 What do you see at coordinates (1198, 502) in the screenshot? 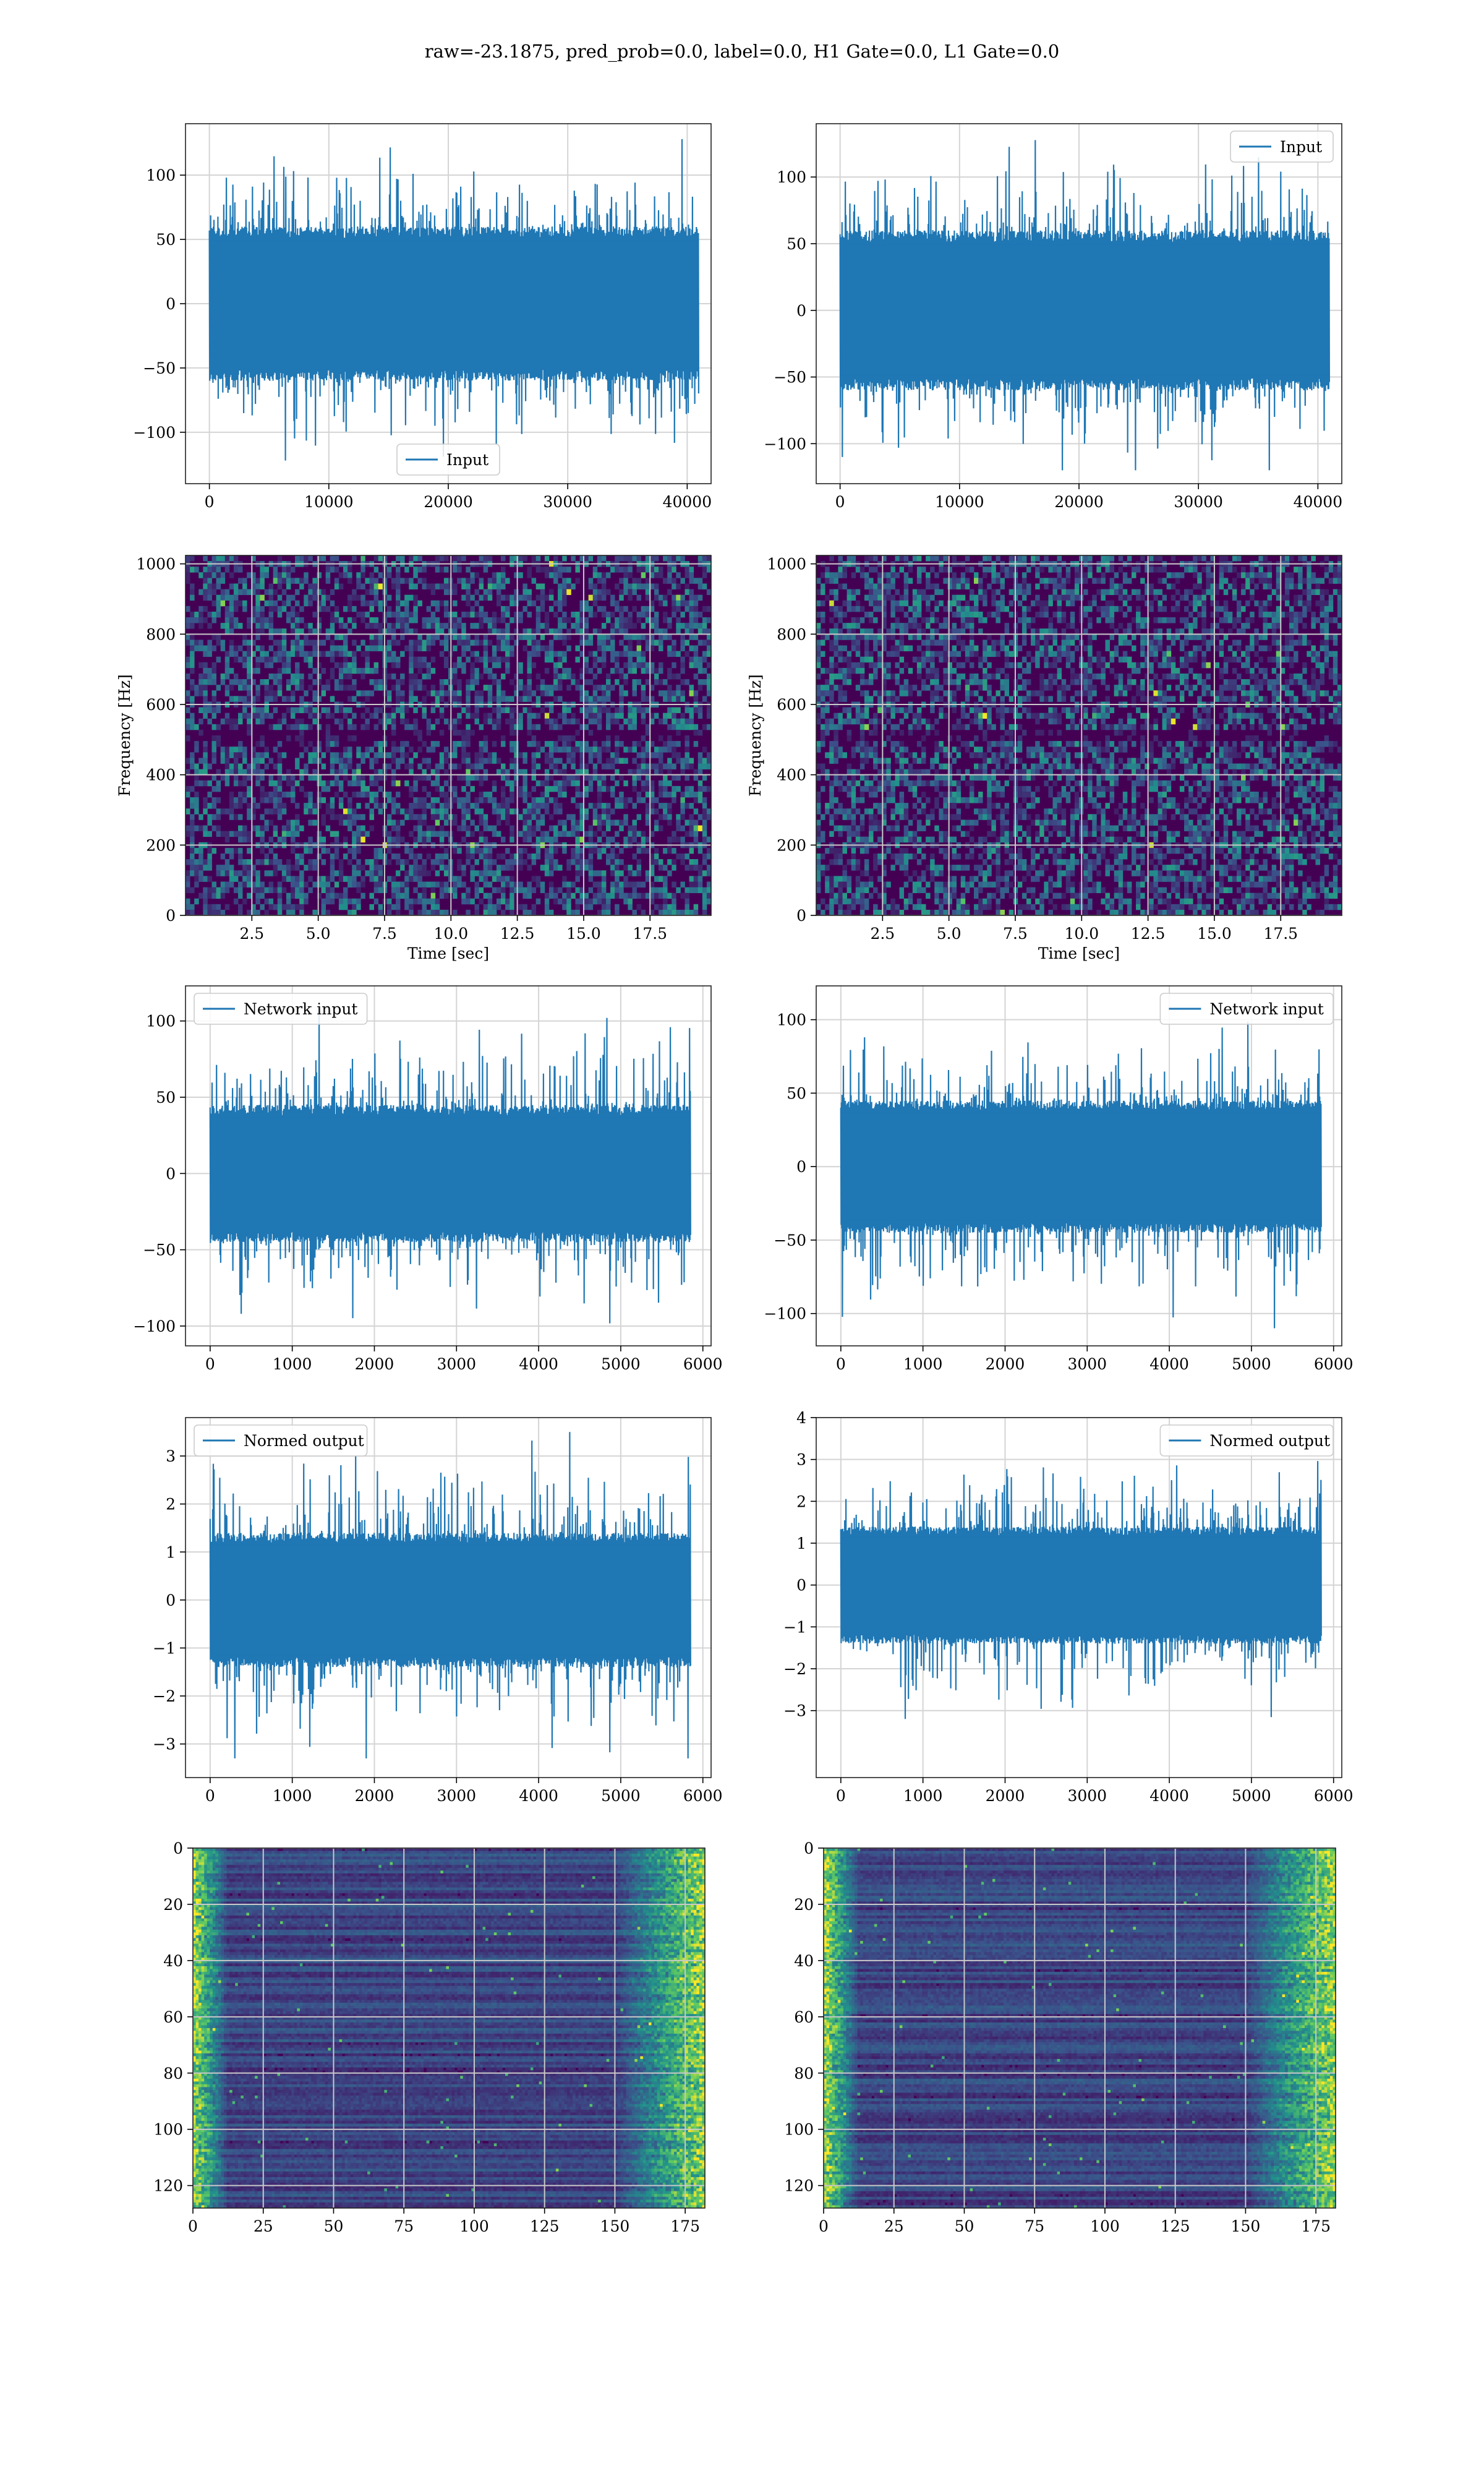
I see `x-tick-label: 30000` at bounding box center [1198, 502].